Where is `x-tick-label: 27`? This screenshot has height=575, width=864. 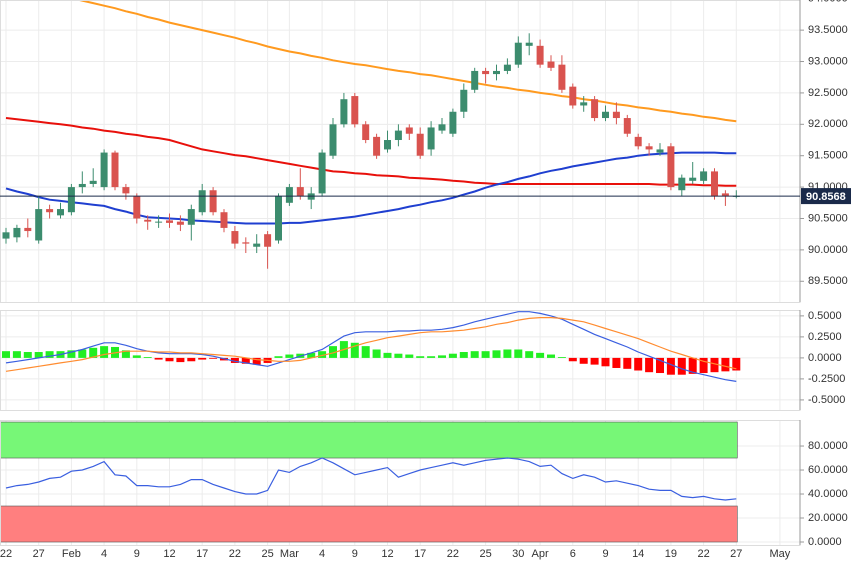 x-tick-label: 27 is located at coordinates (736, 554).